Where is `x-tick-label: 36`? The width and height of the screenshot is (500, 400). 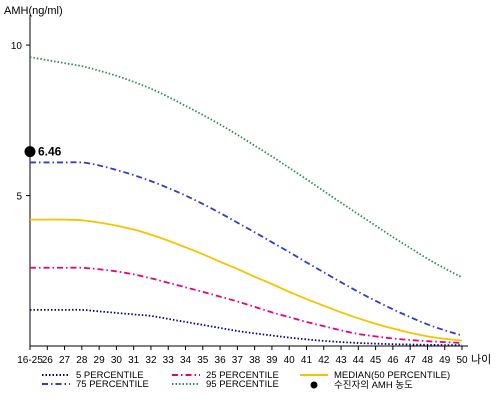 x-tick-label: 36 is located at coordinates (221, 360).